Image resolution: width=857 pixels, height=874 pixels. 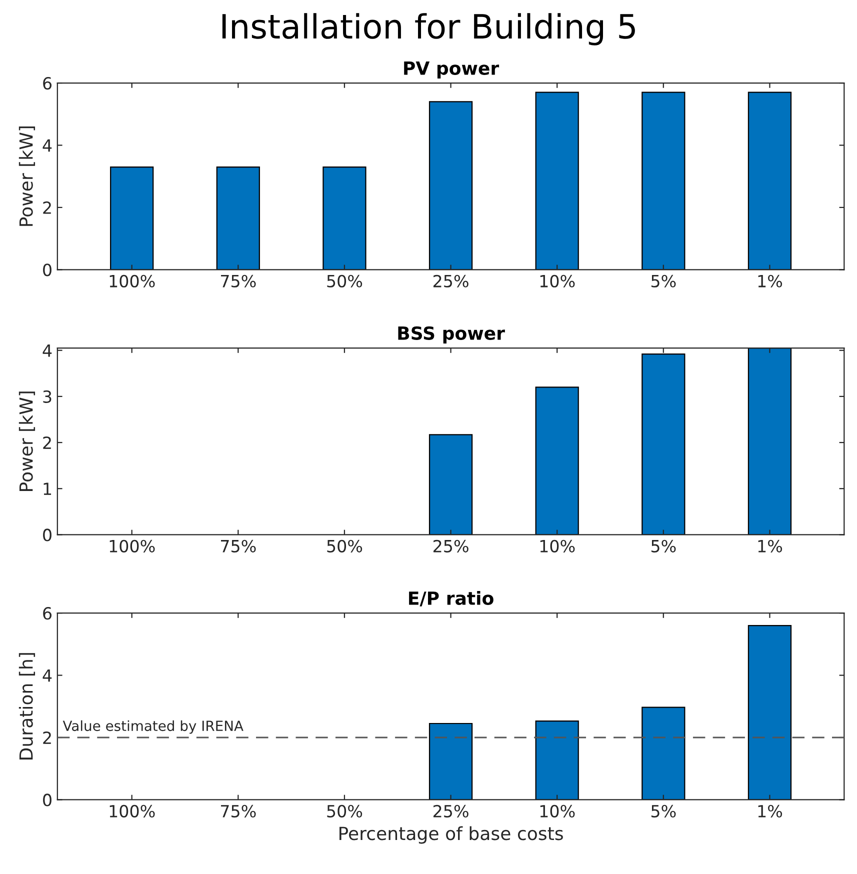 I want to click on chart-title: Installation for Building 5, so click(x=428, y=29).